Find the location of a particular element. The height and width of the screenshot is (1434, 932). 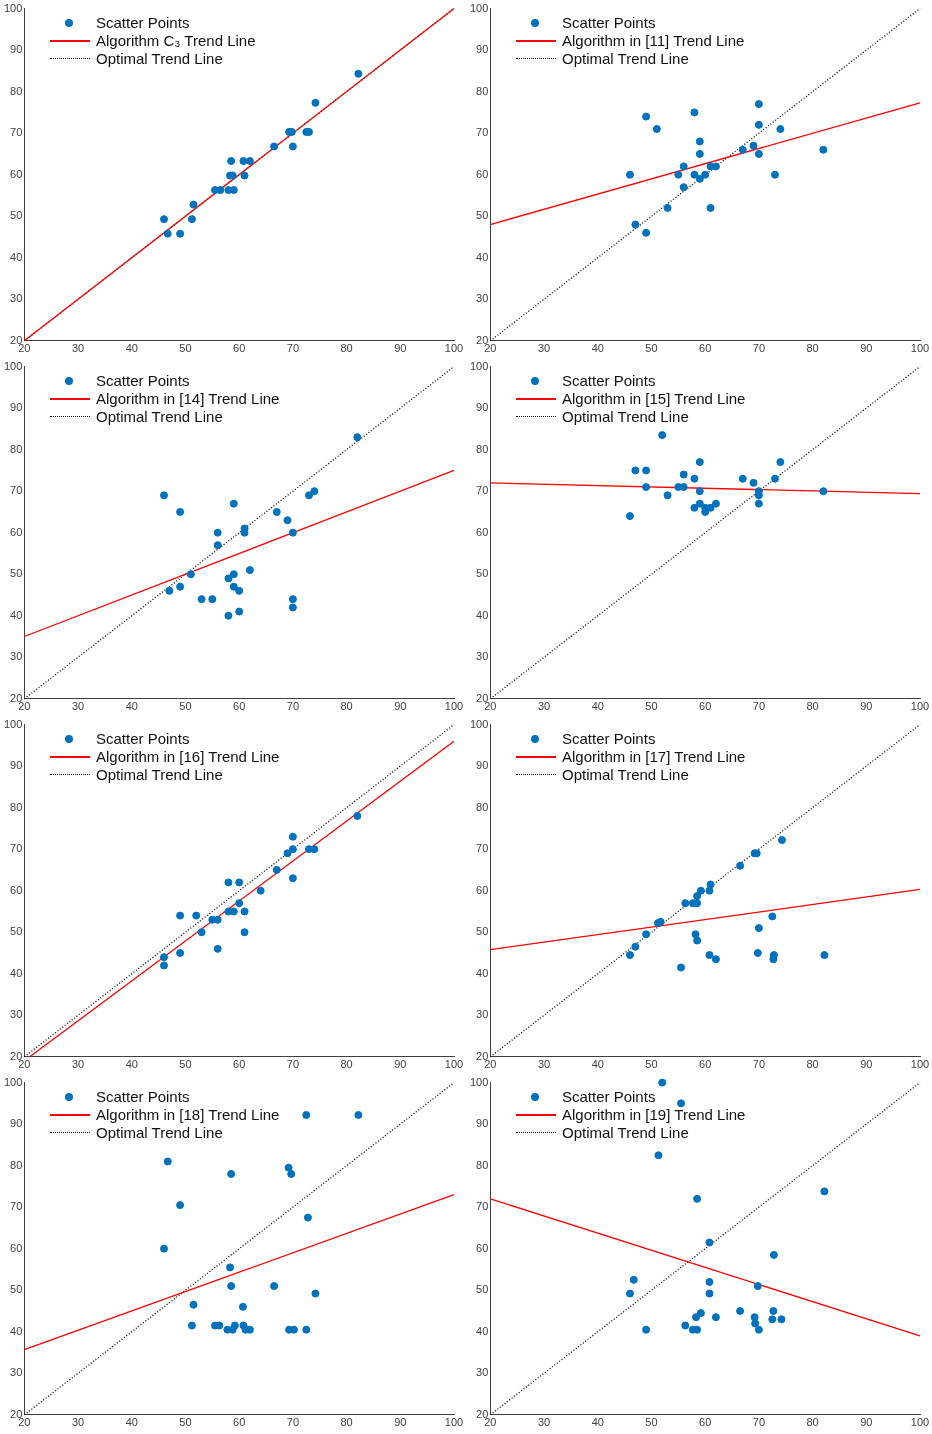

legend-label: Algorithm in [15] Trend Line is located at coordinates (654, 399).